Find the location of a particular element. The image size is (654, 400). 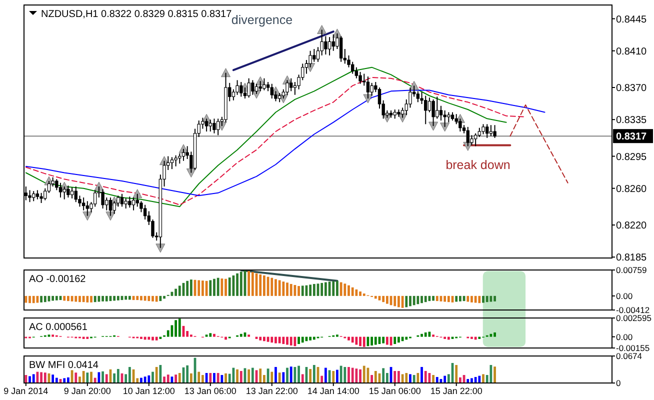

x-tick-label: 10 Jan 12:00 is located at coordinates (148, 391).